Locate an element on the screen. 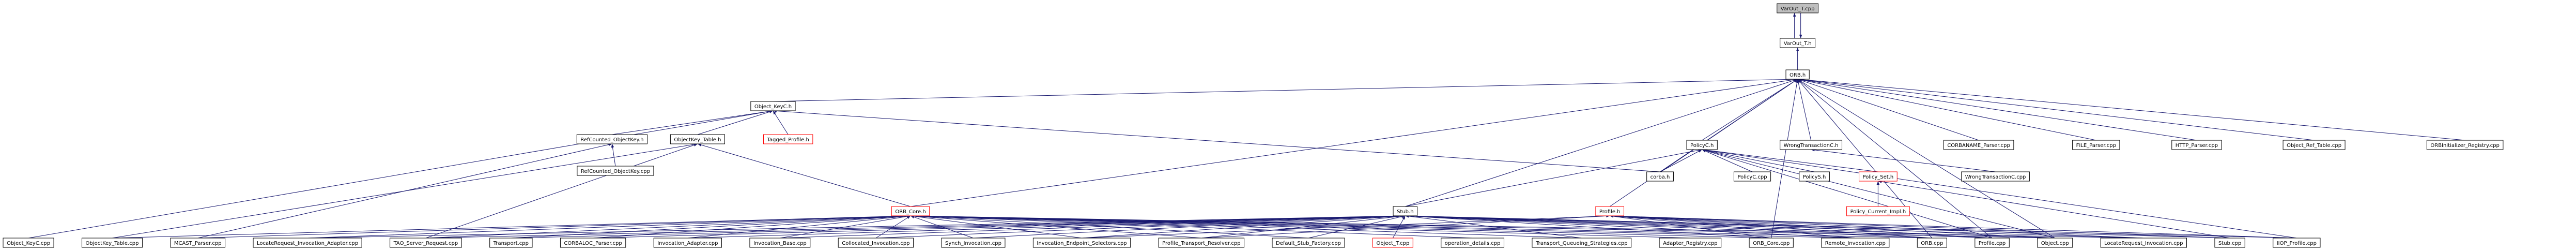 Image resolution: width=2576 pixels, height=251 pixels. node-label: ORB_Core.h is located at coordinates (910, 212).